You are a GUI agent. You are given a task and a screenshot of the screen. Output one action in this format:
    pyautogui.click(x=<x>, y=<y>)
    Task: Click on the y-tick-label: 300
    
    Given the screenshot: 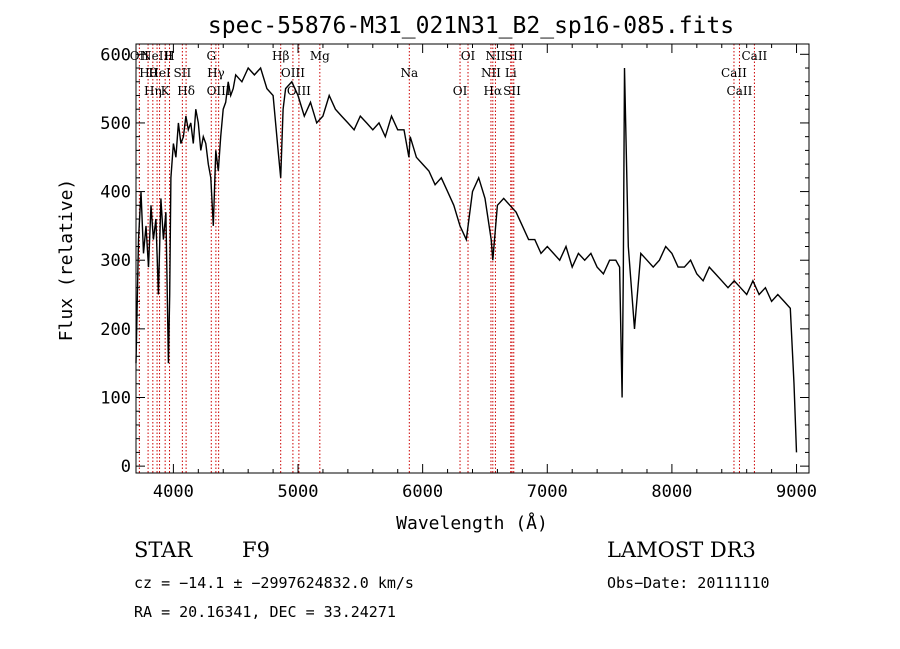 What is the action you would take?
    pyautogui.click(x=115, y=261)
    